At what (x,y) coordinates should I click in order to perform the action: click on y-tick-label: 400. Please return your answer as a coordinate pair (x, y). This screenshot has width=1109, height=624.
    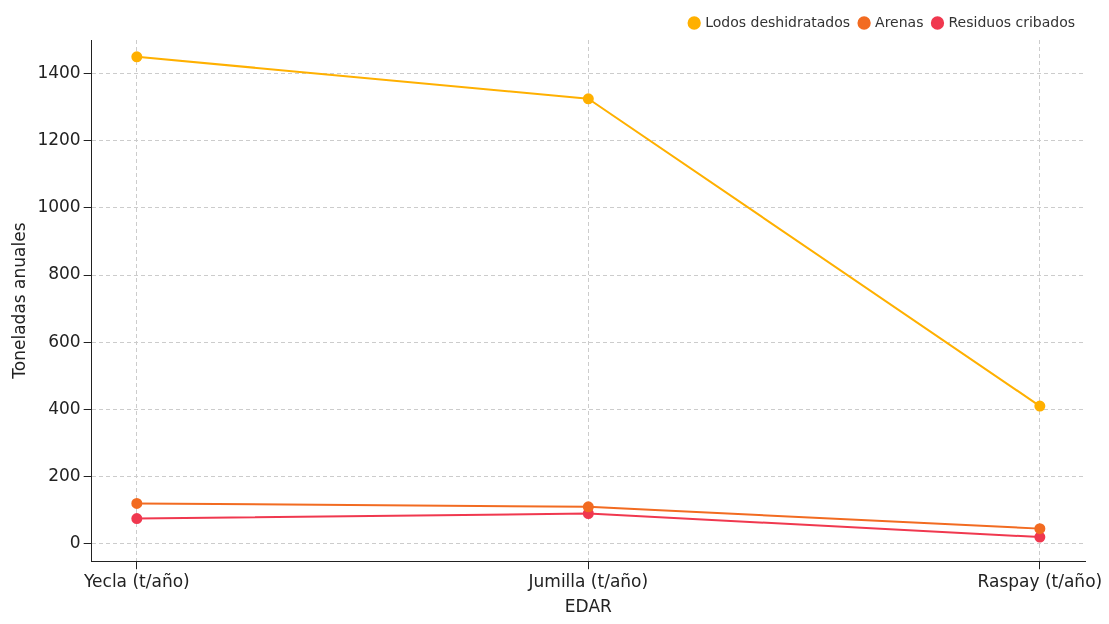
    Looking at the image, I should click on (64, 407).